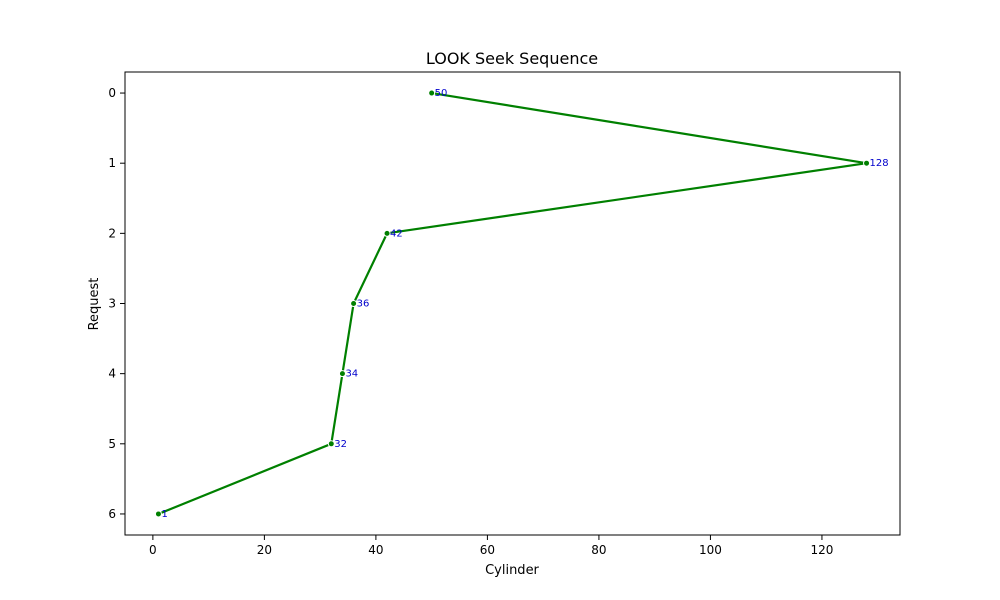 The image size is (1000, 600). What do you see at coordinates (821, 550) in the screenshot?
I see `x-tick-label: 120` at bounding box center [821, 550].